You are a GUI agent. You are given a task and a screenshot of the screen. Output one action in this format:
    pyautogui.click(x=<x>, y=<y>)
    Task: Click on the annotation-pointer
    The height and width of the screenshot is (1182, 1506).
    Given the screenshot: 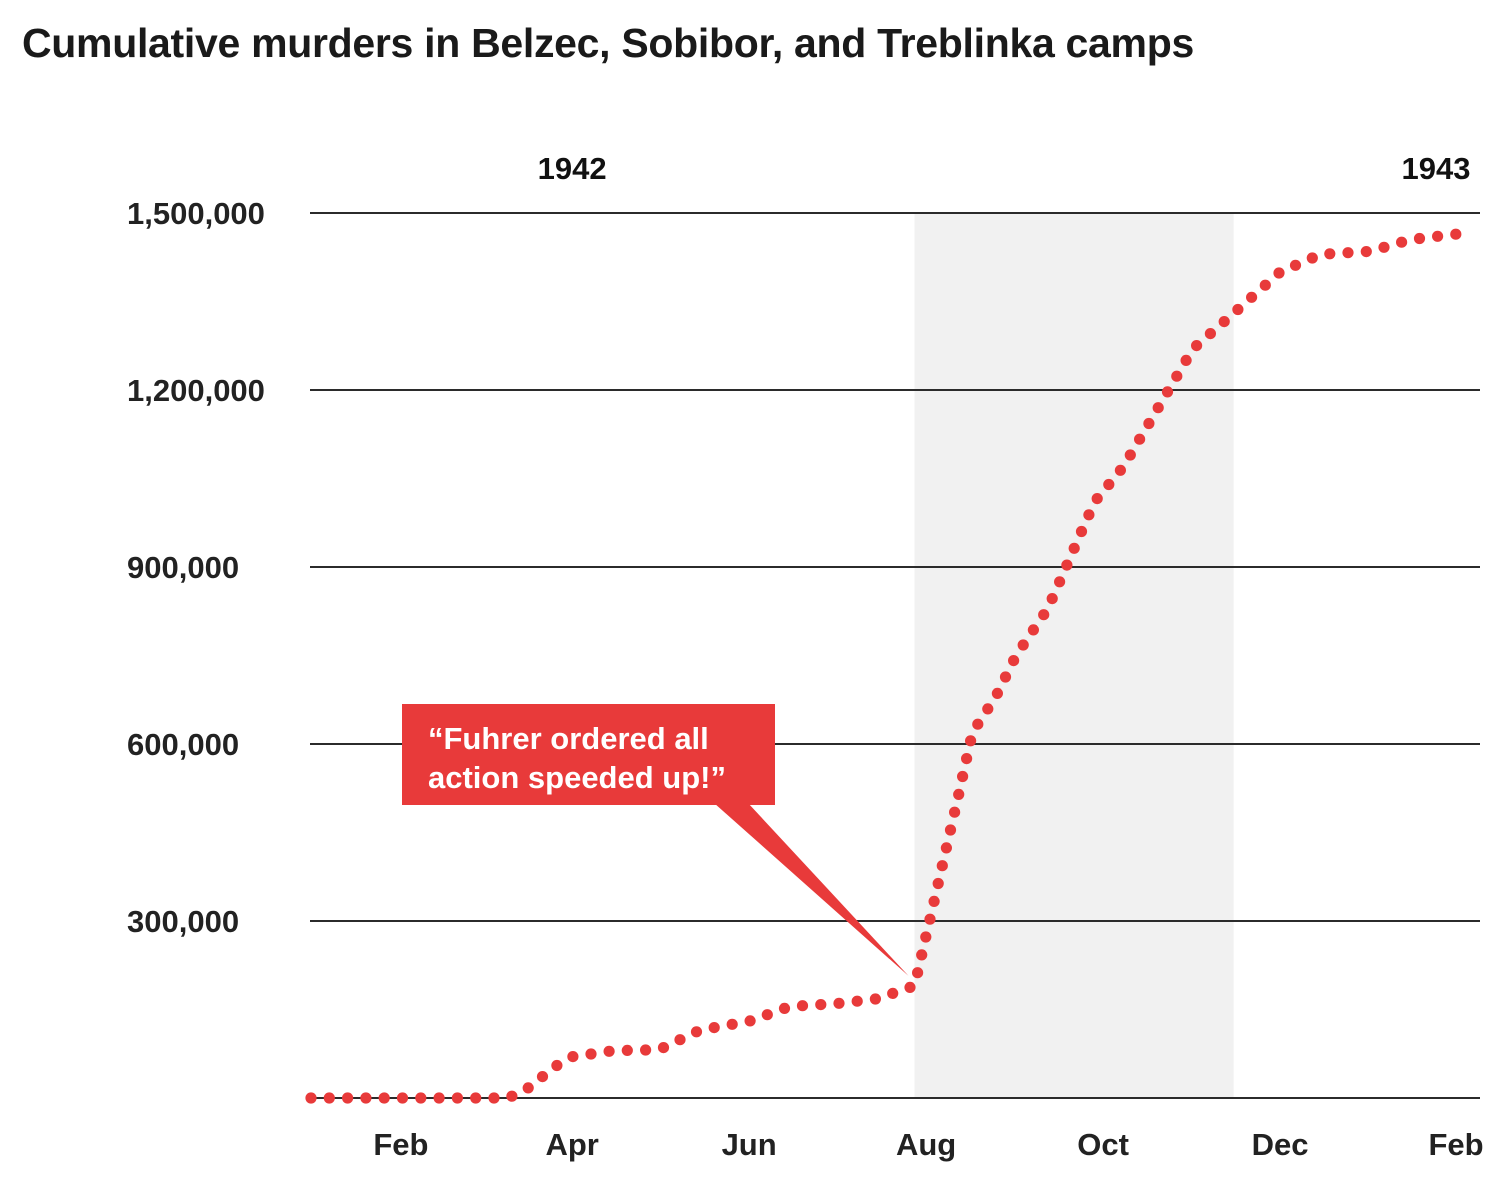 What is the action you would take?
    pyautogui.click(x=811, y=889)
    